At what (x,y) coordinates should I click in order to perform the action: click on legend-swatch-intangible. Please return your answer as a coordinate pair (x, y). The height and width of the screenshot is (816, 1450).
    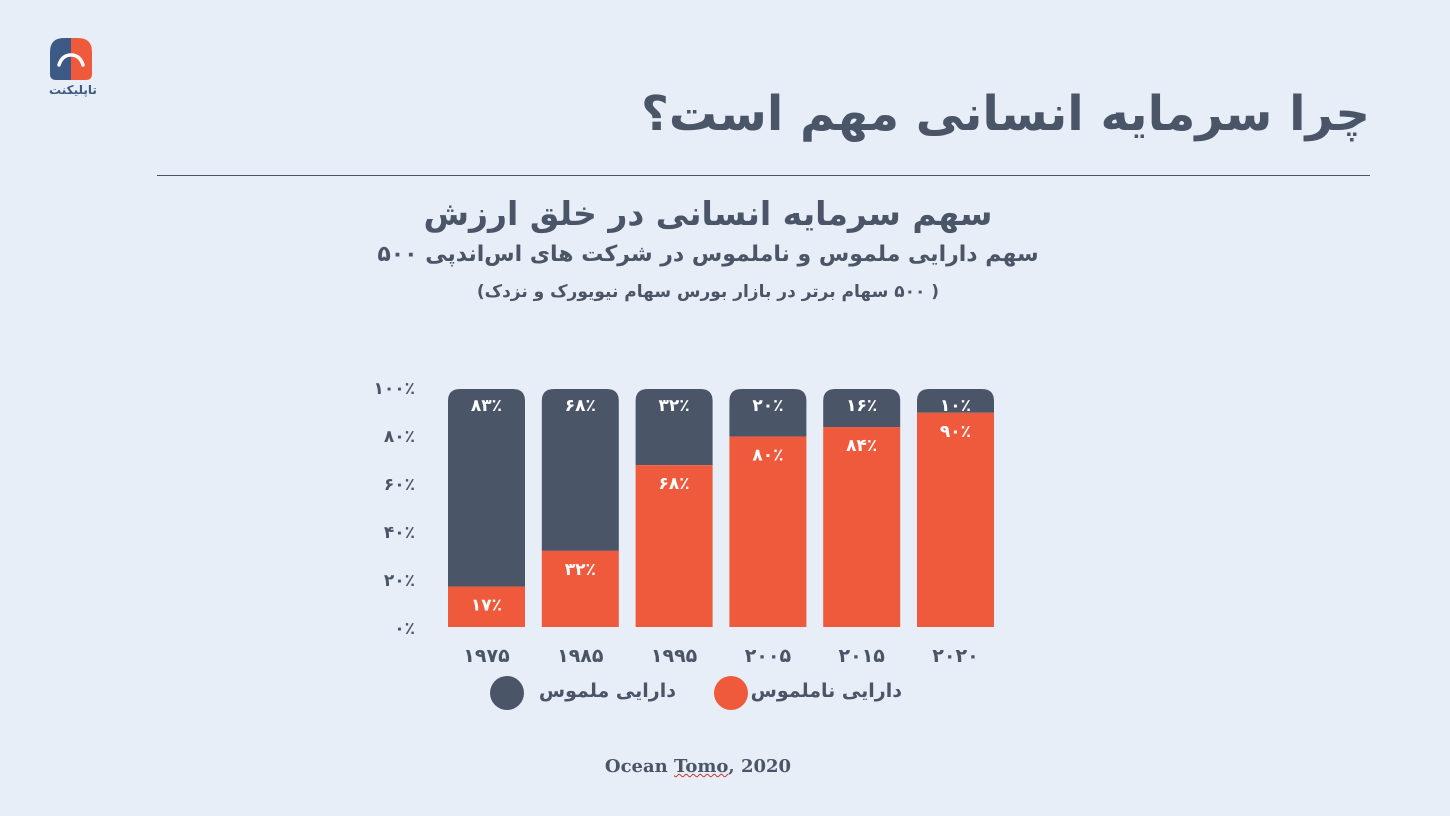
    Looking at the image, I should click on (731, 693).